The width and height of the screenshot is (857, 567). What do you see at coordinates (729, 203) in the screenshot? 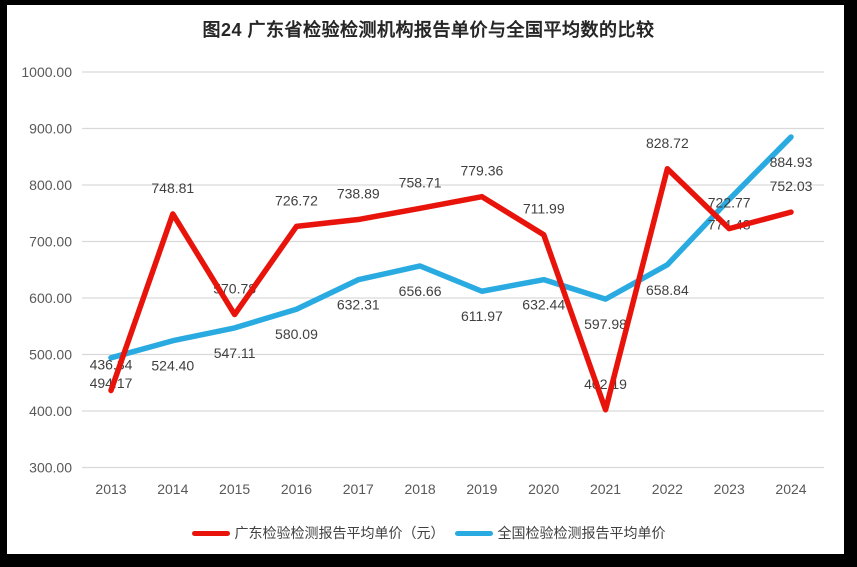
I see `guangdong-data-label: 722.77` at bounding box center [729, 203].